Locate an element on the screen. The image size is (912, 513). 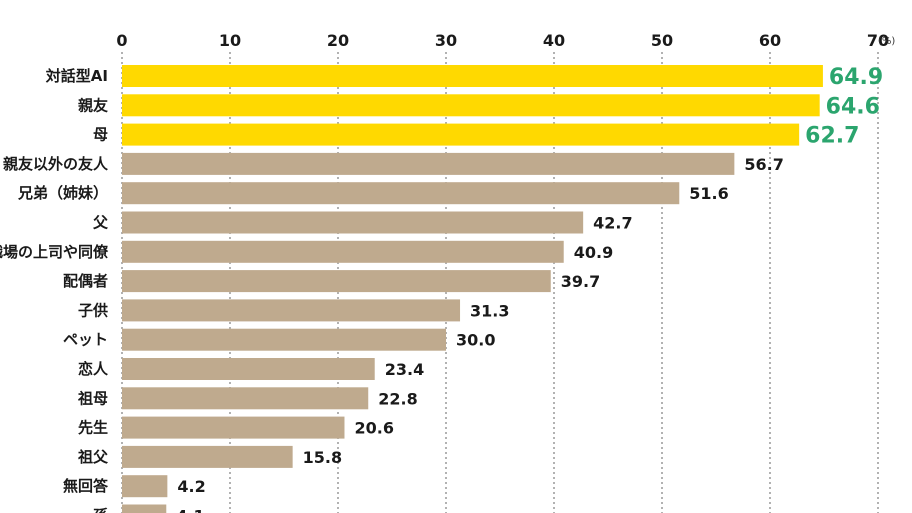
category-label: 祖父 is located at coordinates (93, 457).